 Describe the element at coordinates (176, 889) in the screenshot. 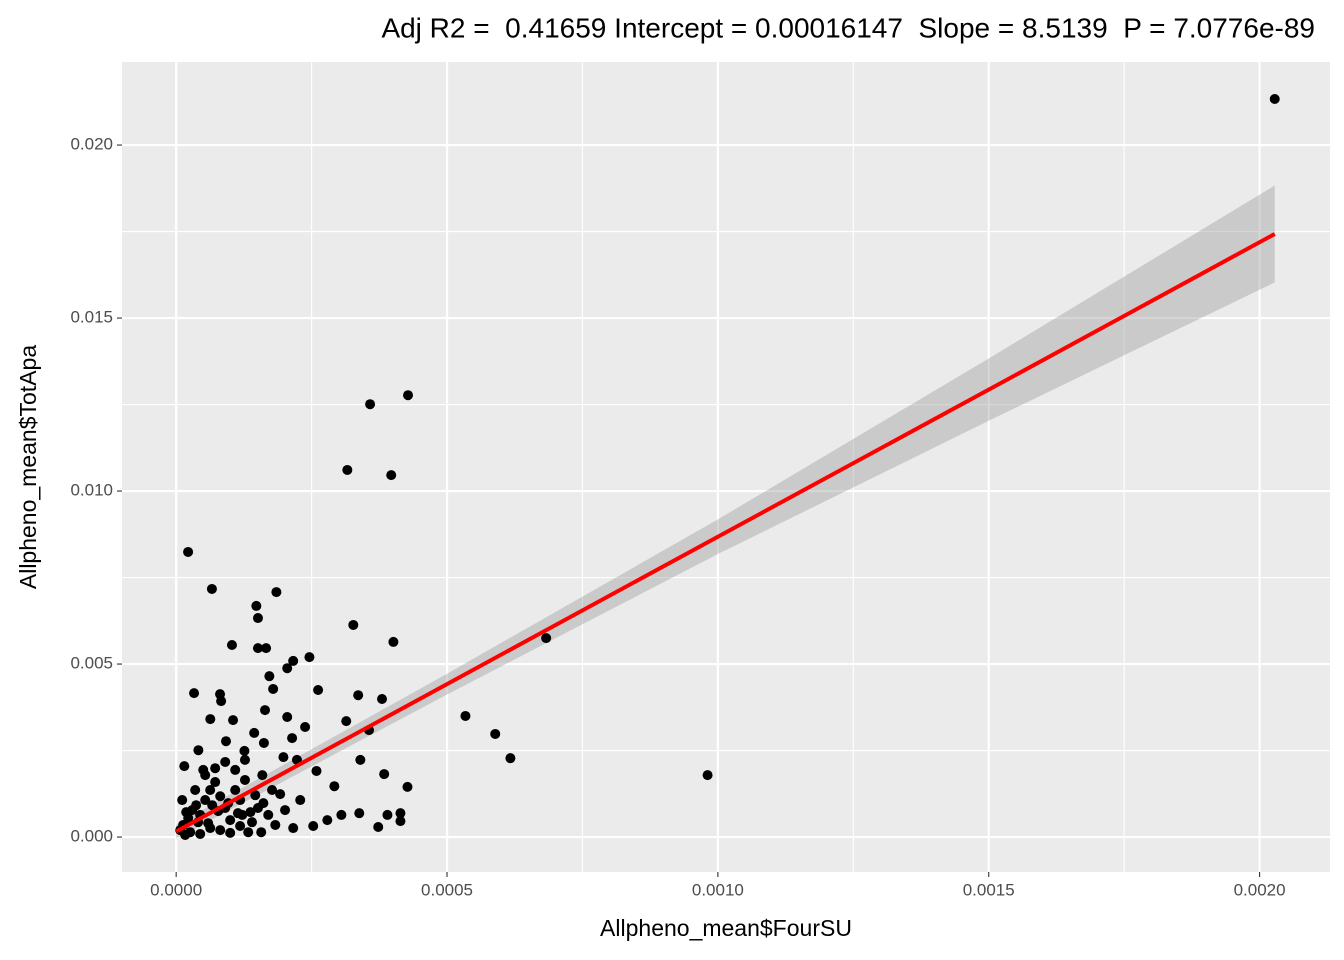

I see `x-tick-label: 0.0000` at that location.